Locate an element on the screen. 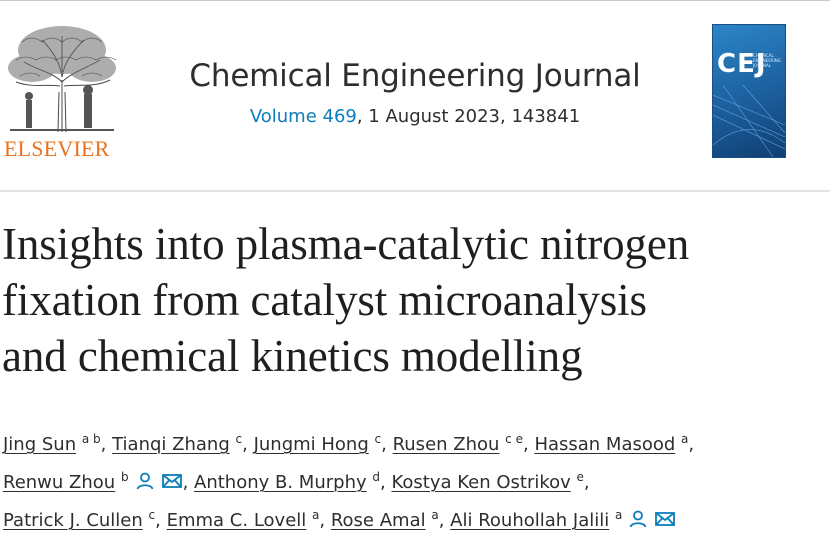 The width and height of the screenshot is (830, 546). author-link: Jing Sun is located at coordinates (40, 444).